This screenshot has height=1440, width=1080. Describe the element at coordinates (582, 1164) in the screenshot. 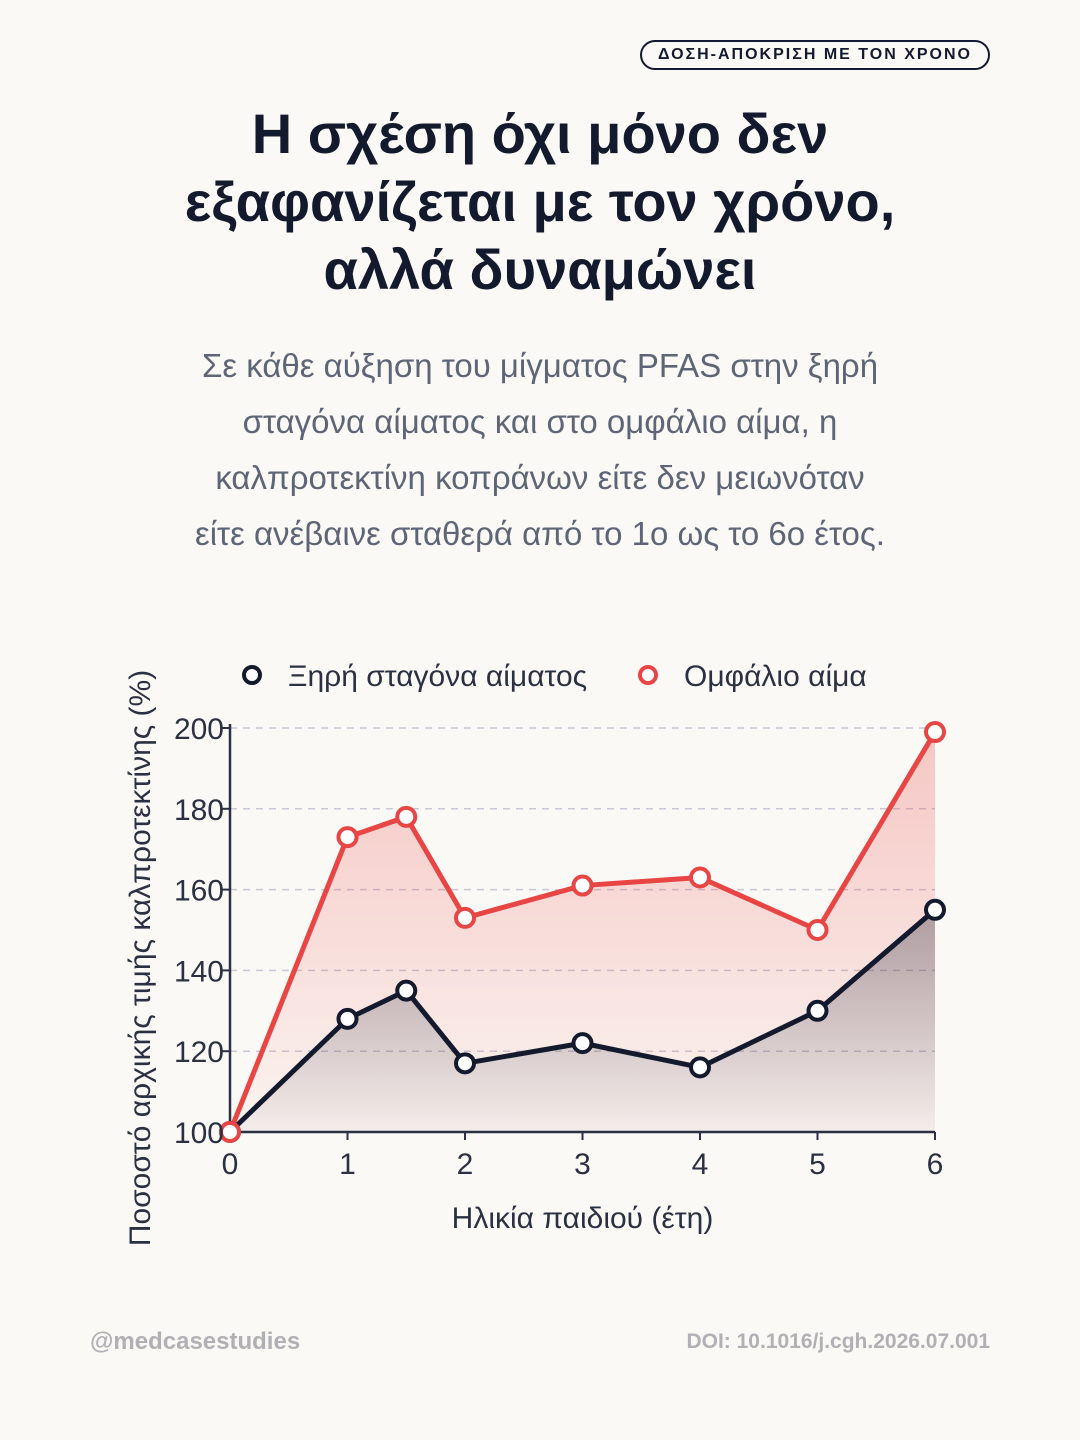

I see `x-tick-label: 3` at that location.